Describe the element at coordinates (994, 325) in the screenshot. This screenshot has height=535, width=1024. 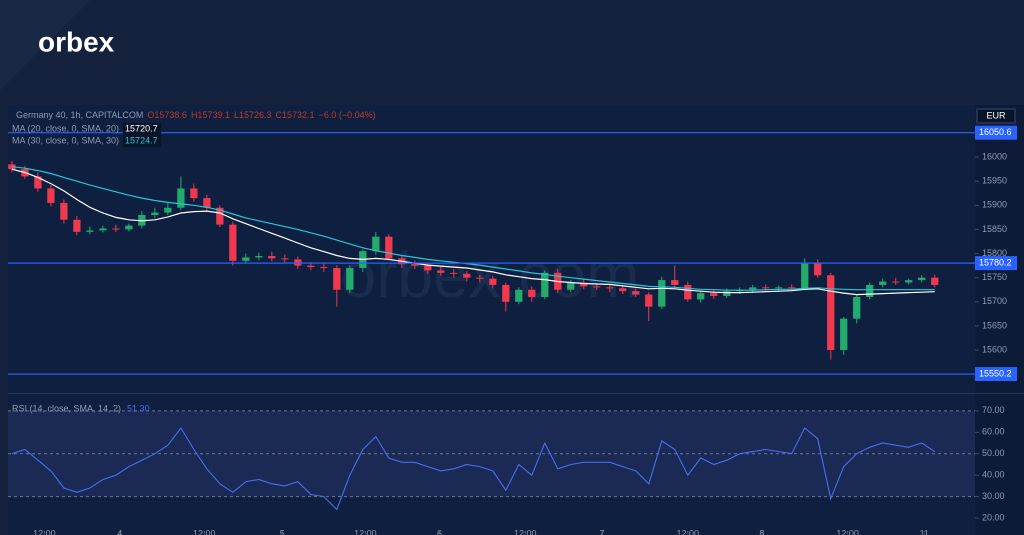
I see `y-tick-label: 15650` at that location.